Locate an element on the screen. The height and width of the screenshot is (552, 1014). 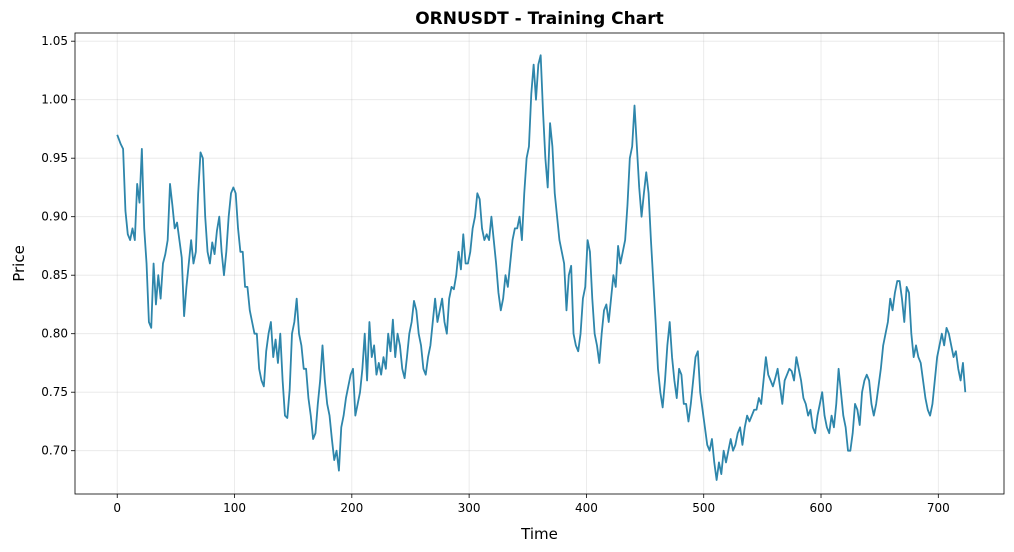
y-tick-label: 1.05 is located at coordinates (54, 41).